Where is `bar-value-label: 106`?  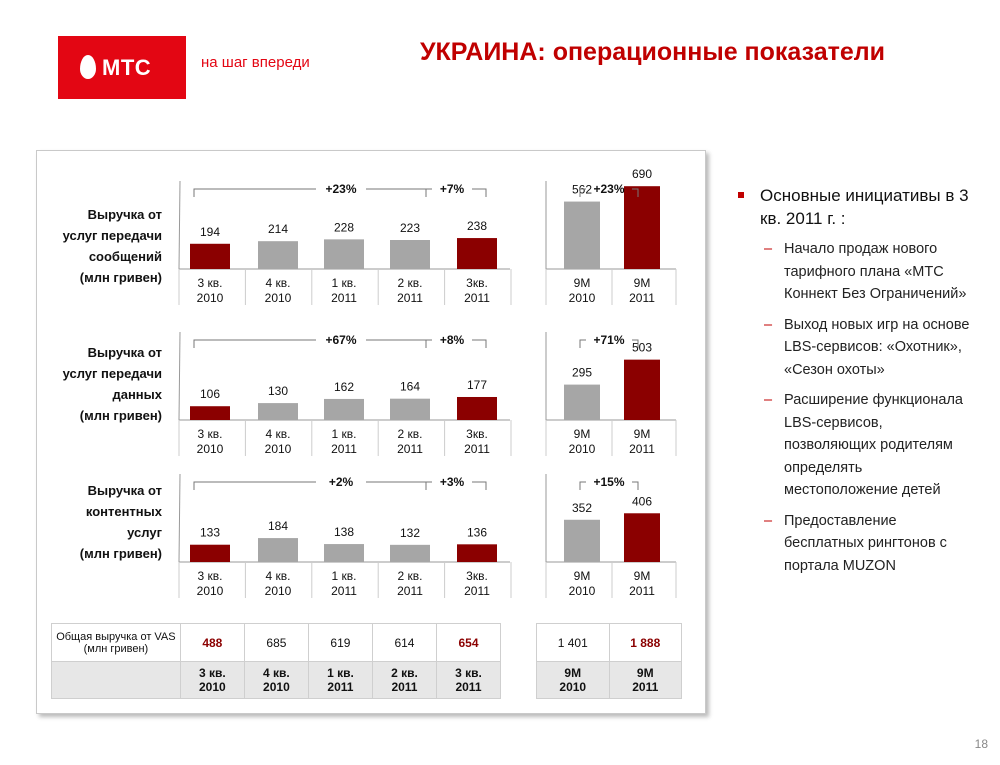 bar-value-label: 106 is located at coordinates (210, 394).